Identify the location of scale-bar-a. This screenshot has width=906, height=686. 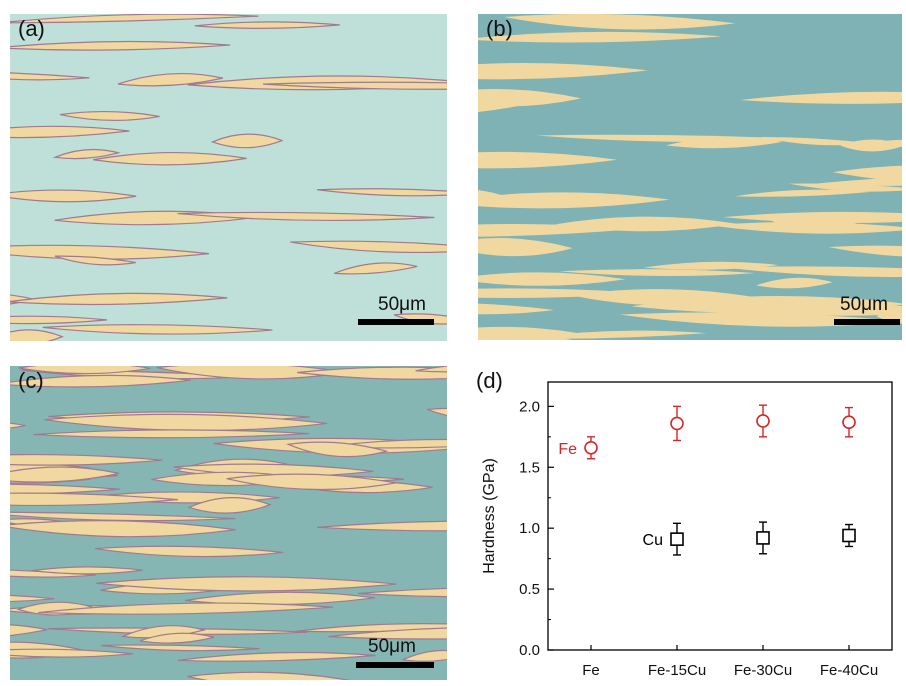
(396, 322).